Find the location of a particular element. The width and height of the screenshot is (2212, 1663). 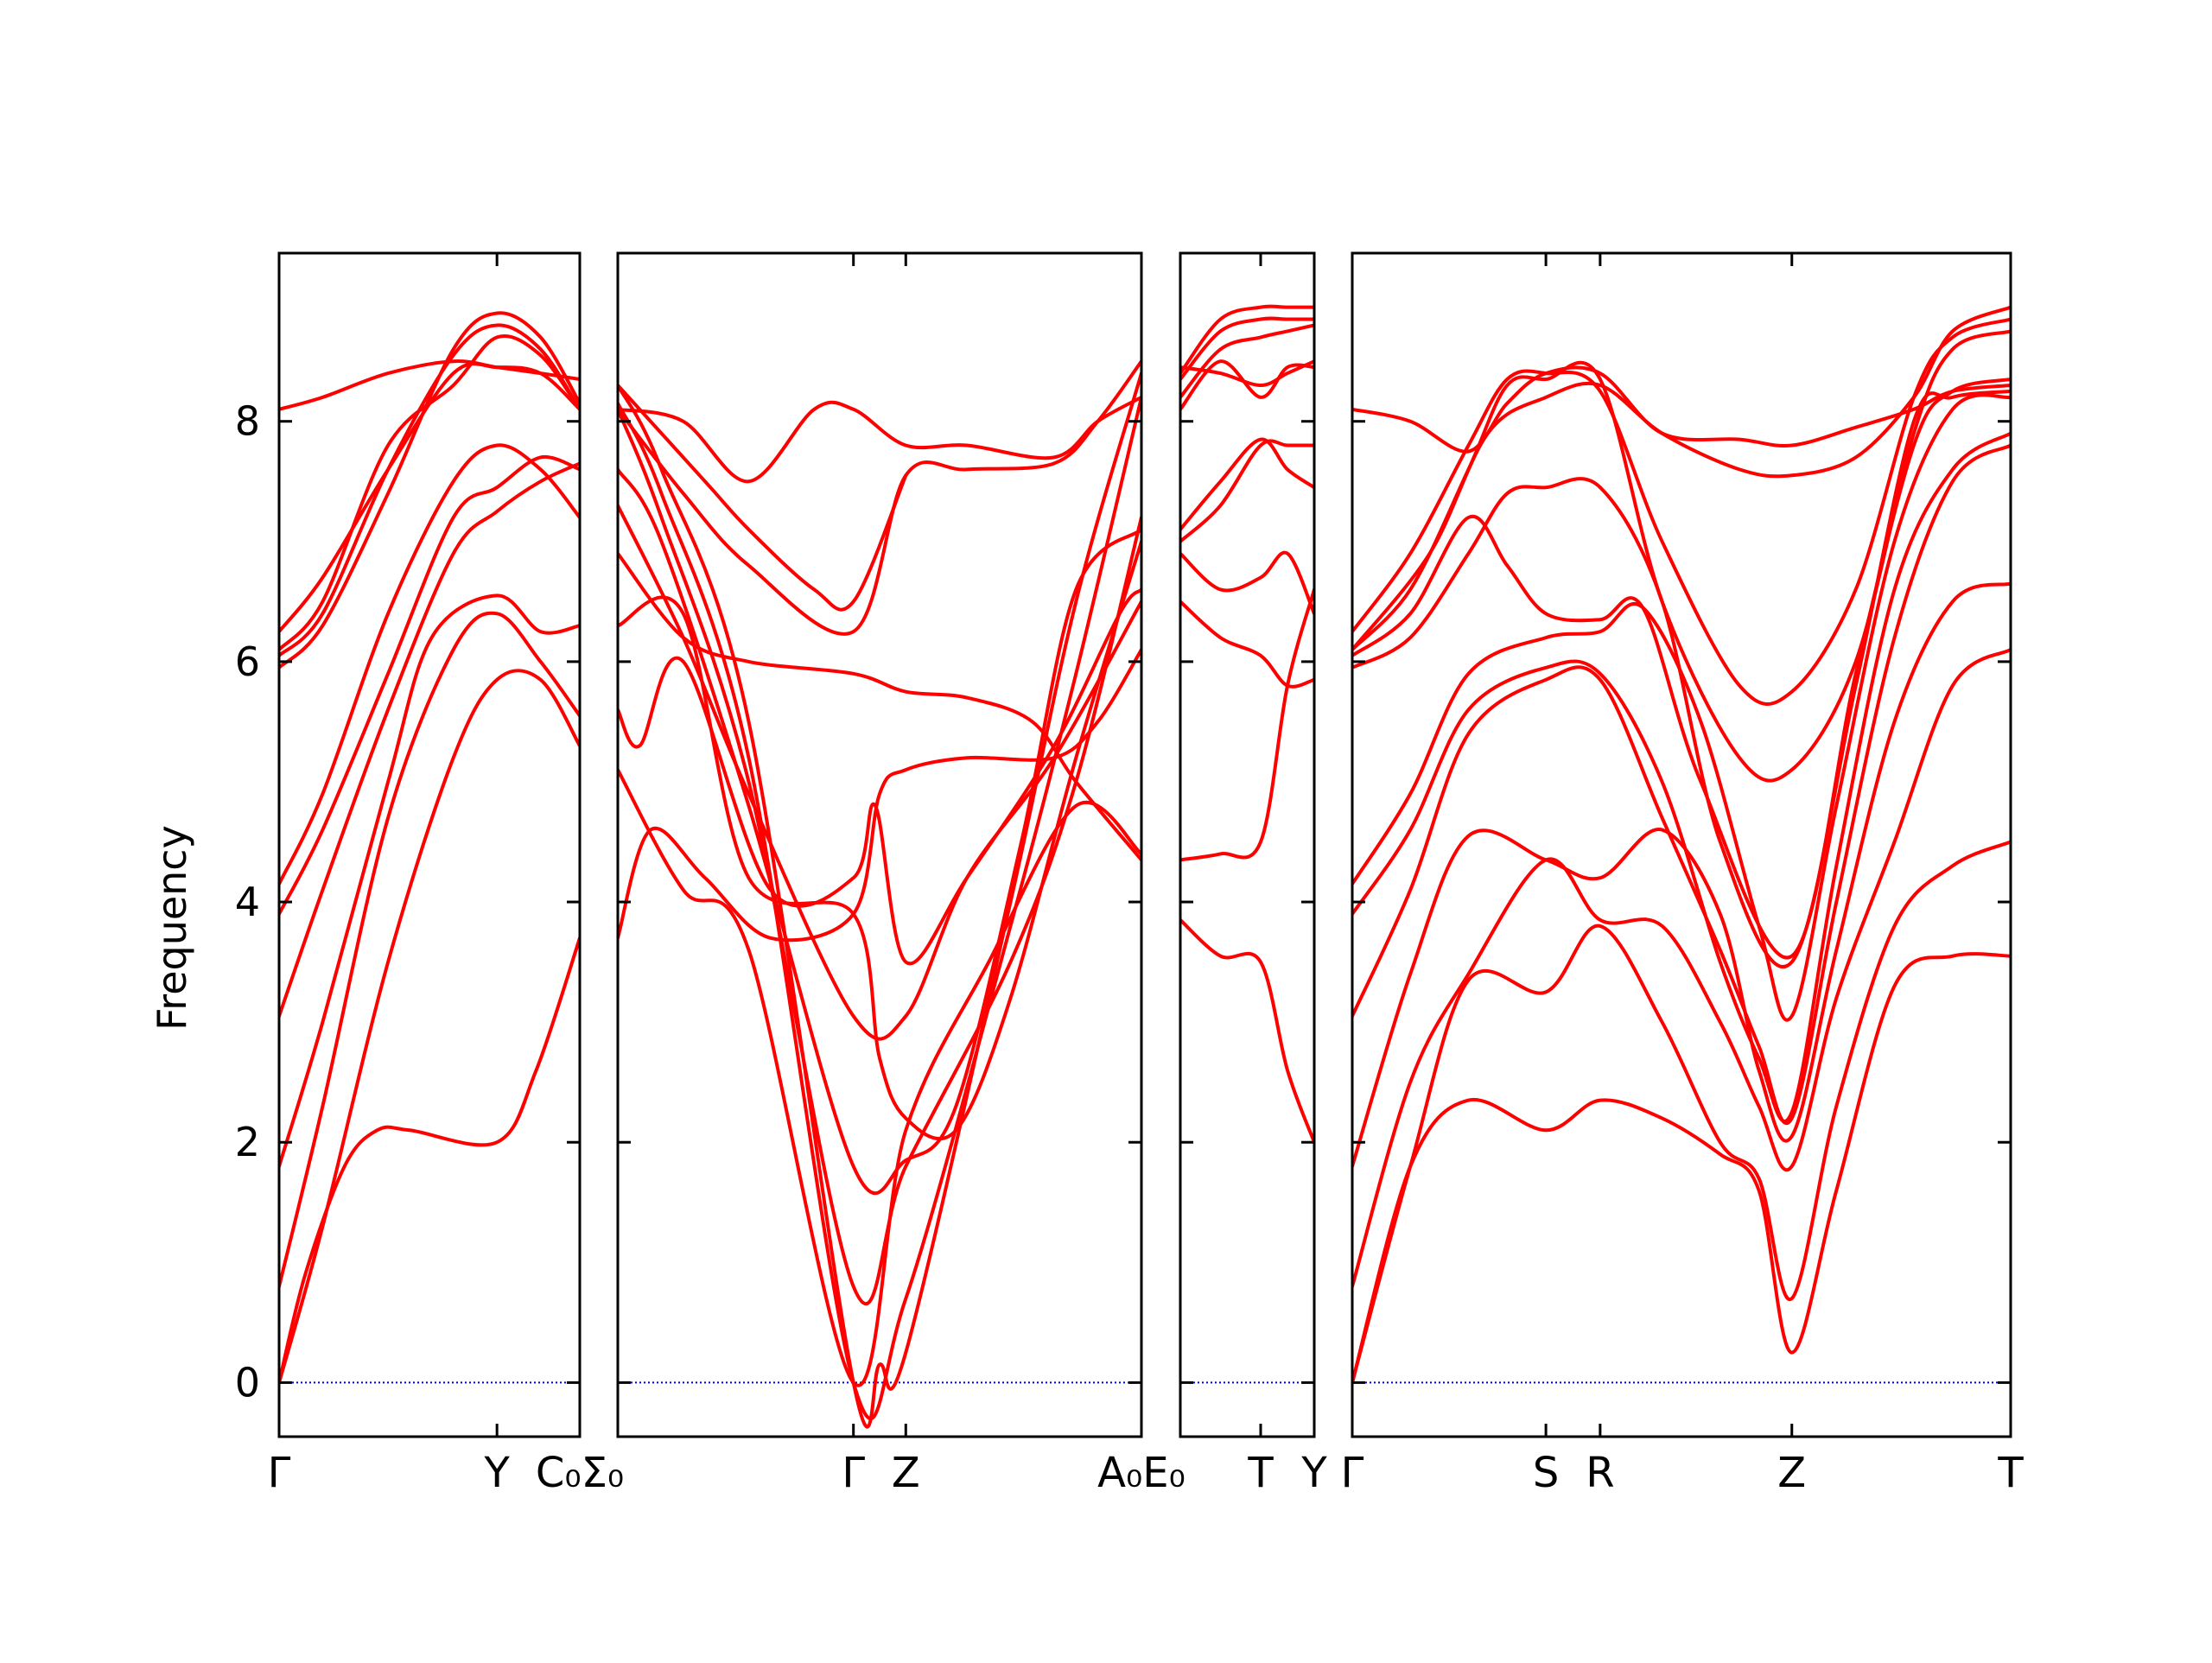

x-tick-label: S is located at coordinates (1546, 1473).